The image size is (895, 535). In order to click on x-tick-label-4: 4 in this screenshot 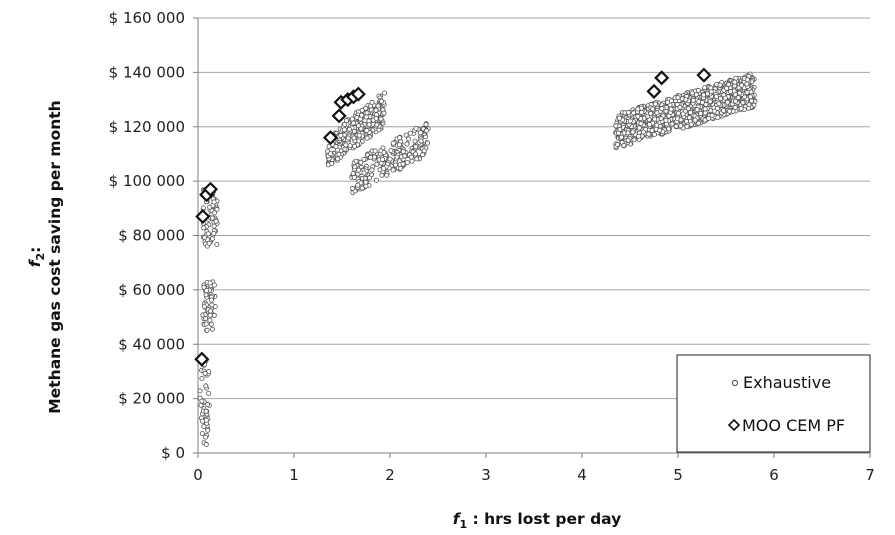, I will do `click(582, 475)`.